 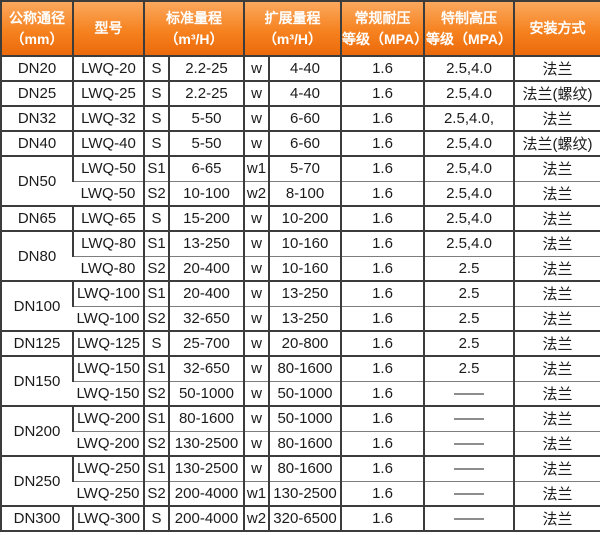 I want to click on extended-range-value-cell: 130-2500, so click(x=304, y=493).